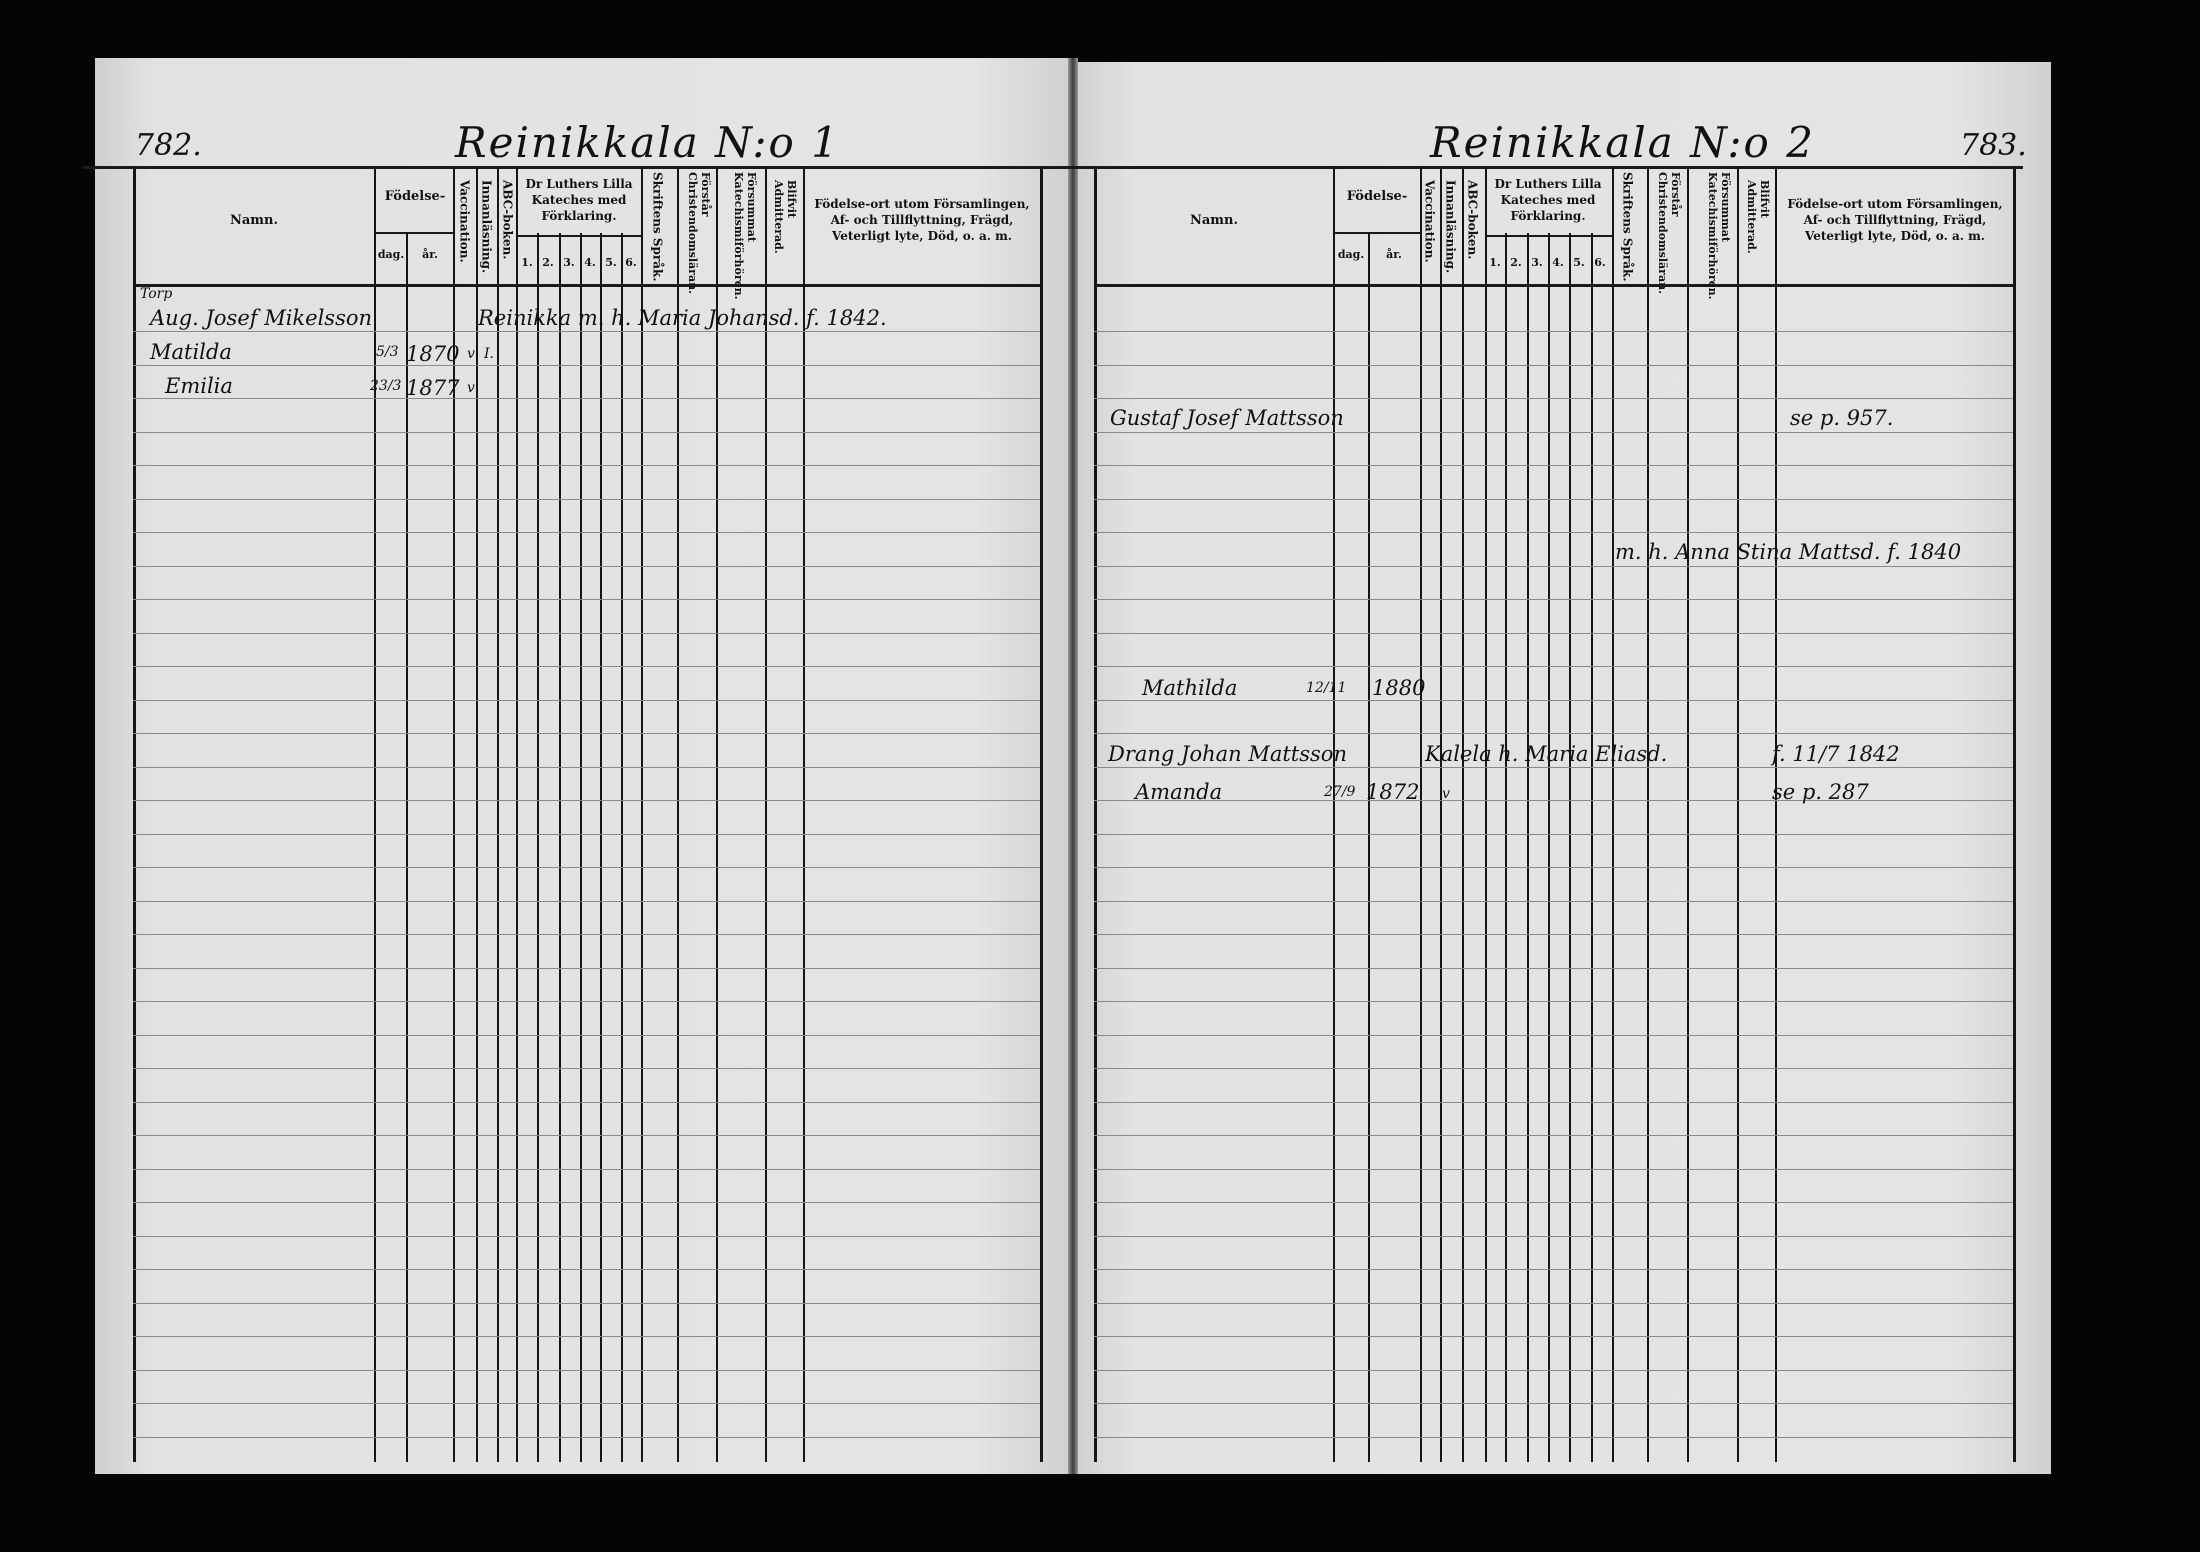 The width and height of the screenshot is (2200, 1552). Describe the element at coordinates (1622, 142) in the screenshot. I see `right-page-title: Reinikkala N:o 2` at that location.